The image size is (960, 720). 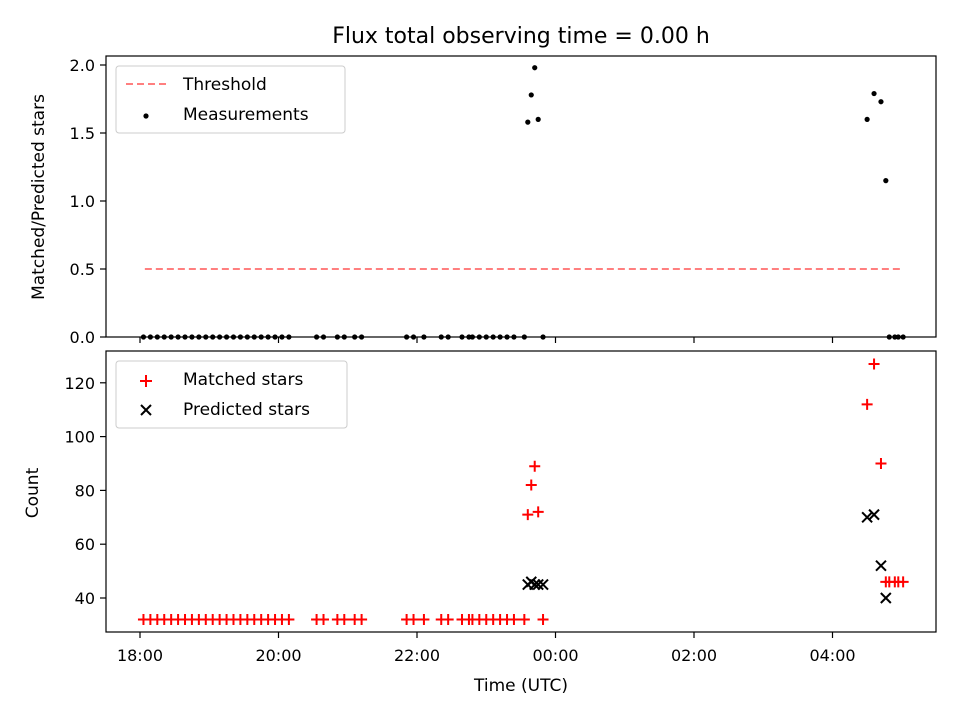 I want to click on measurements-legend-label: Measurements, so click(x=246, y=115).